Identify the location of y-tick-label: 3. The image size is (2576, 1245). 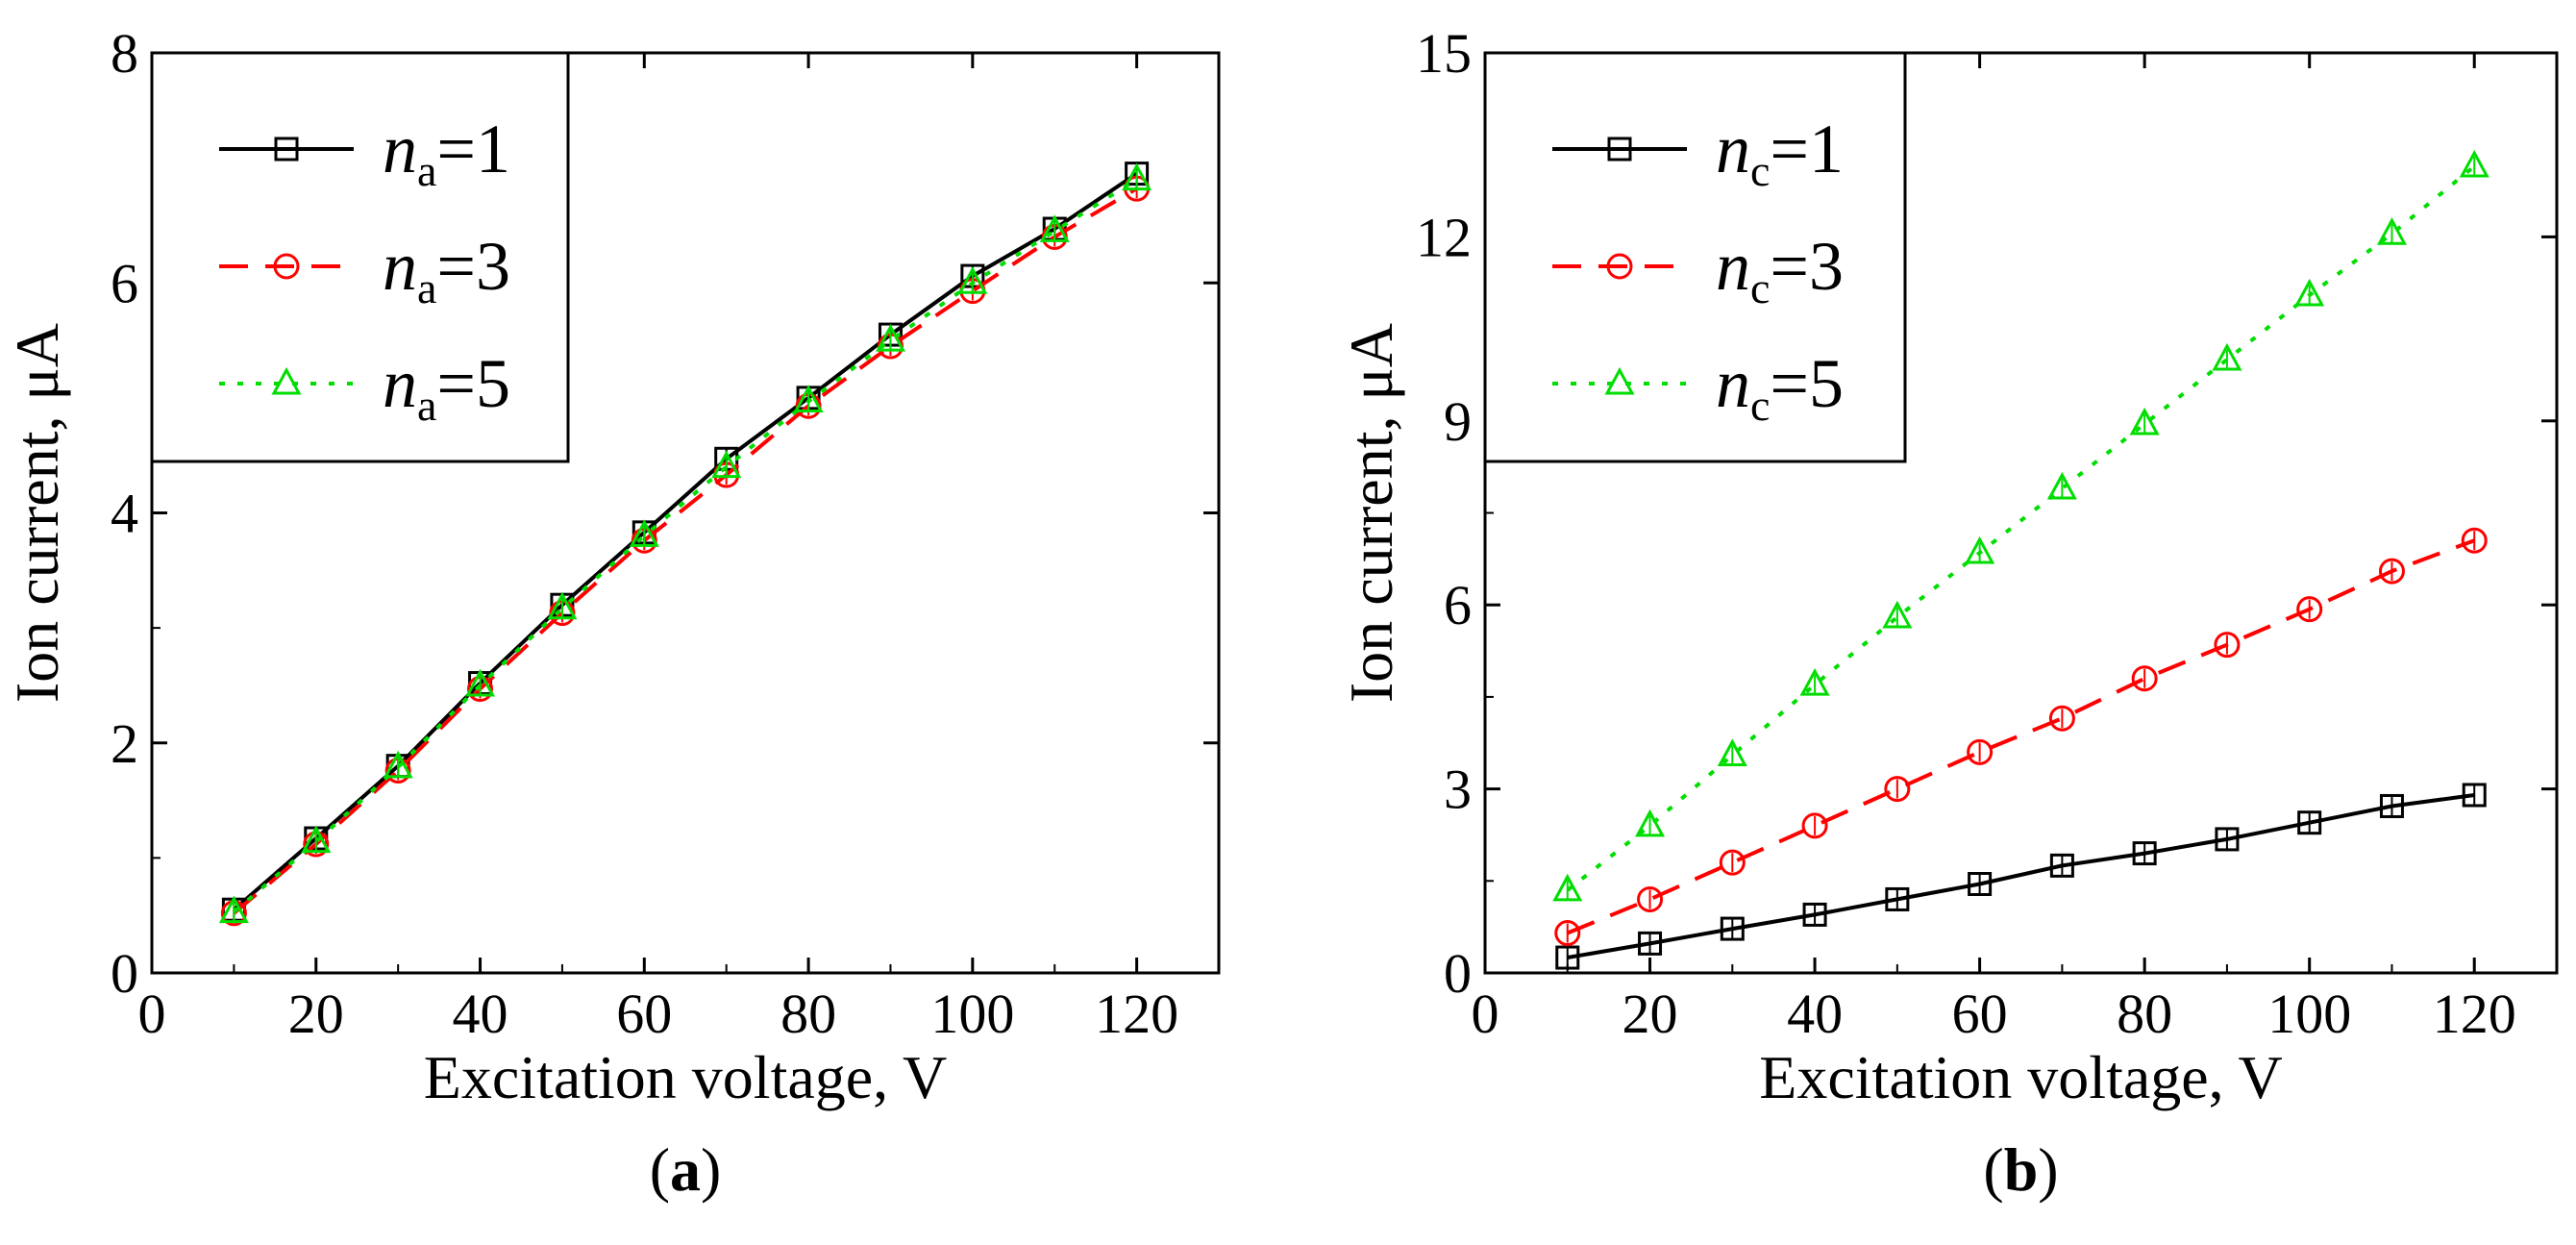
(1458, 790).